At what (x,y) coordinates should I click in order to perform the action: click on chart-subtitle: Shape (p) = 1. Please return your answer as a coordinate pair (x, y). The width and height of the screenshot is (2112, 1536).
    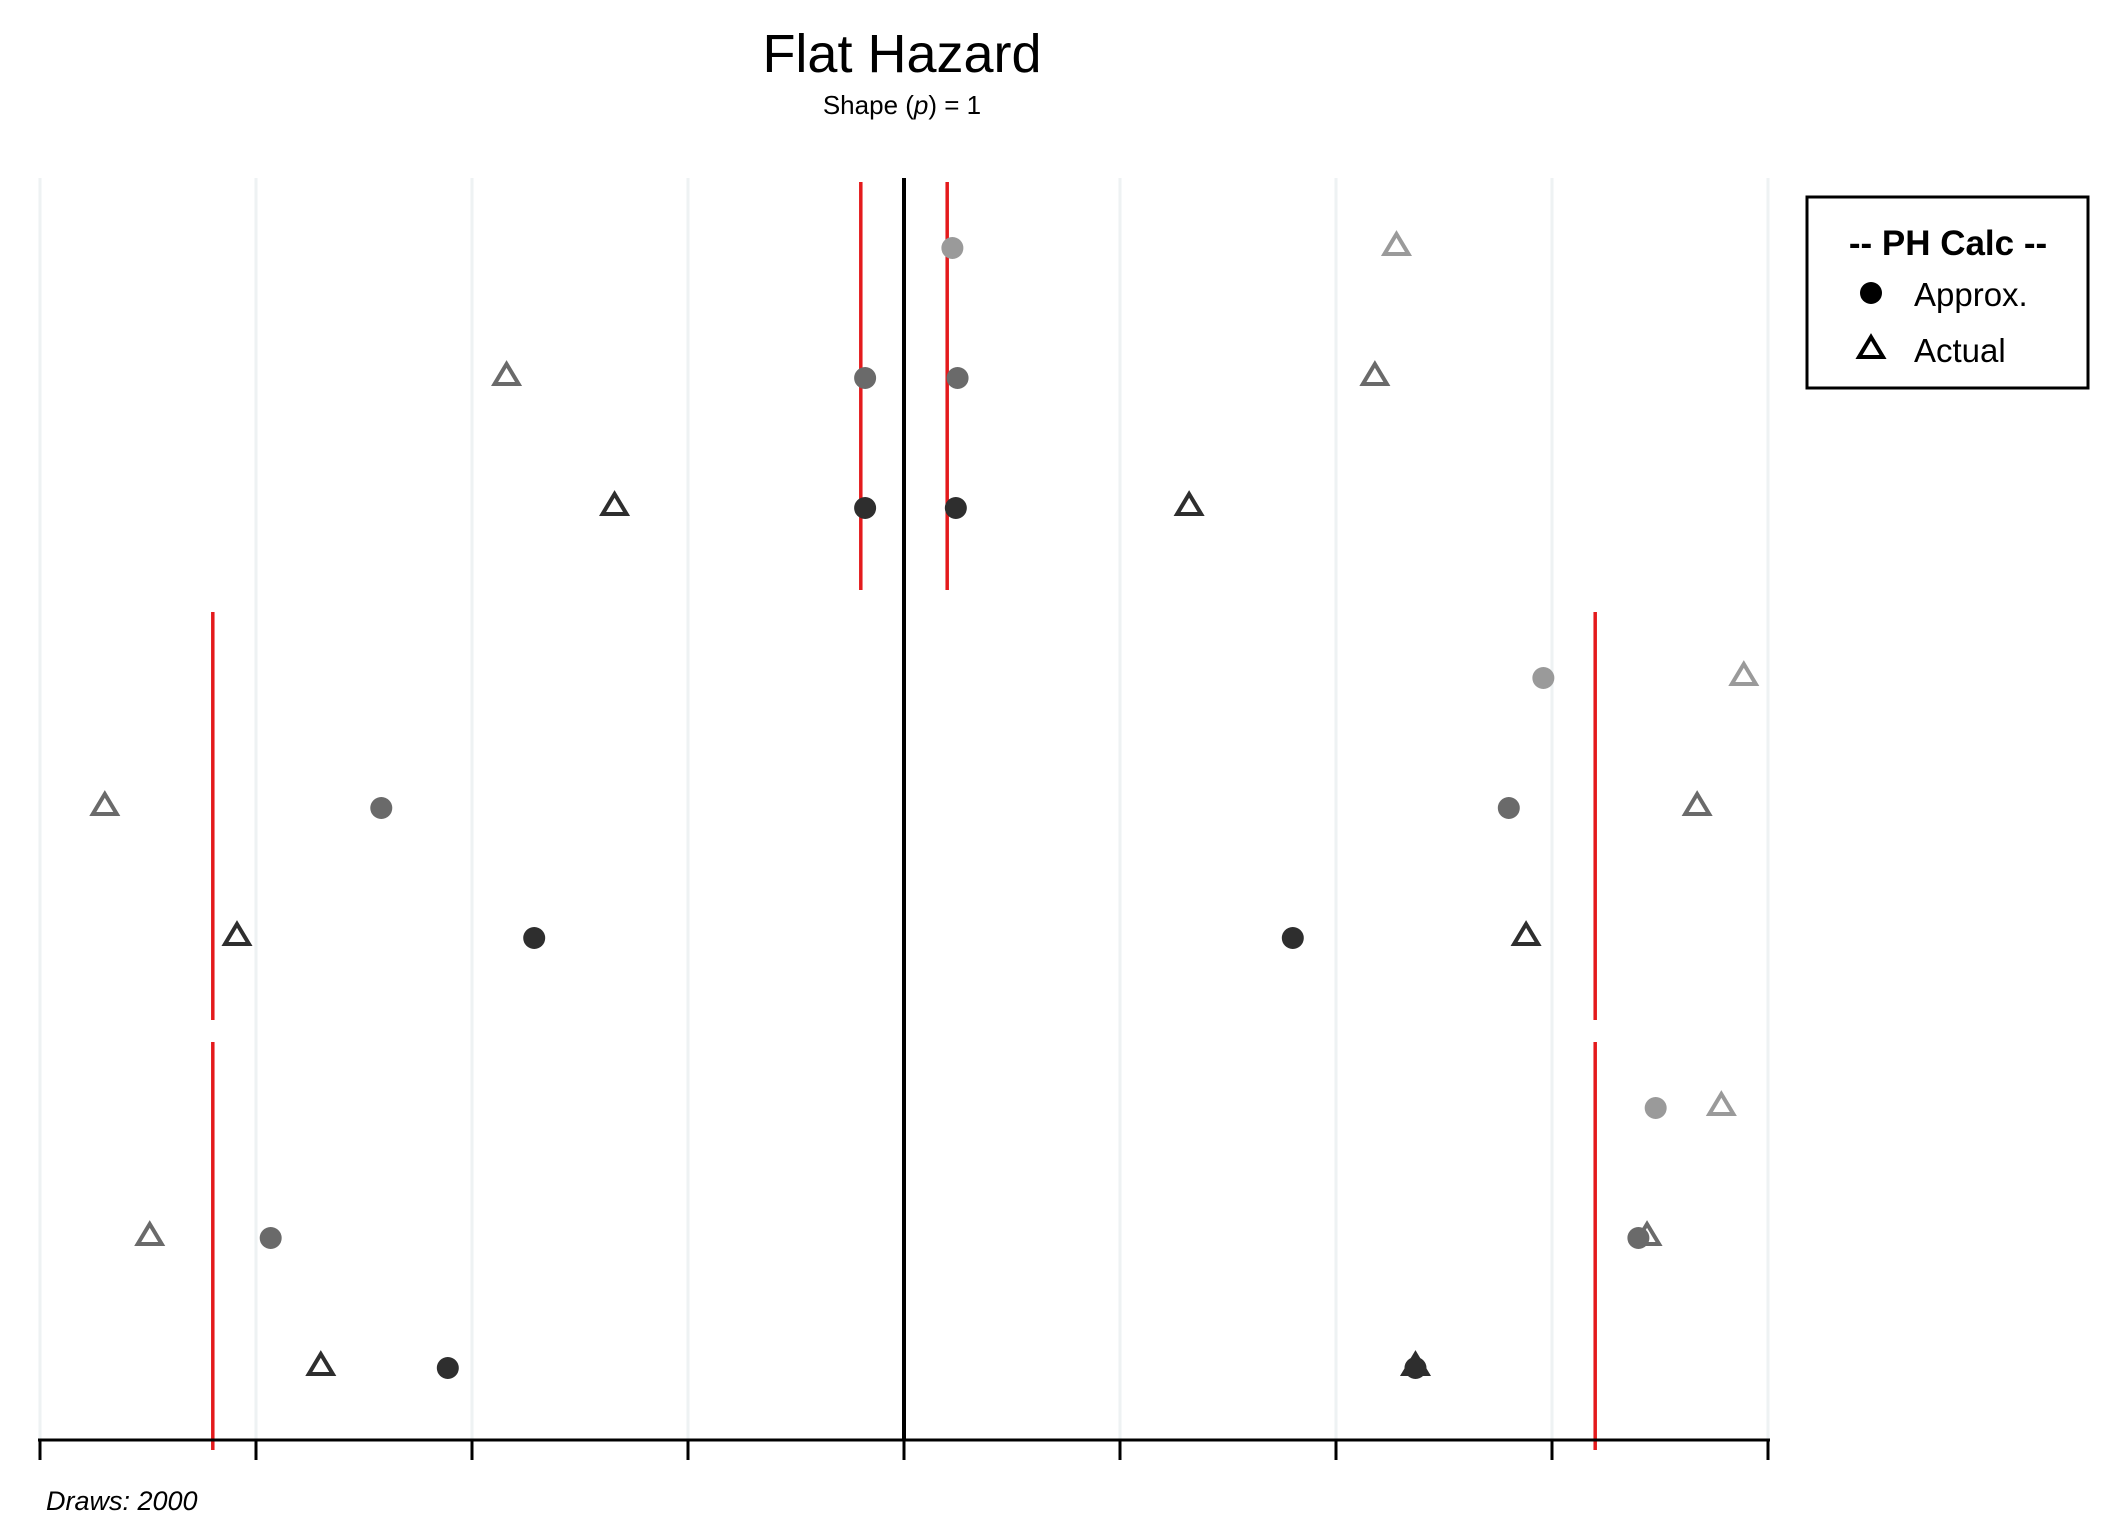
    Looking at the image, I should click on (902, 105).